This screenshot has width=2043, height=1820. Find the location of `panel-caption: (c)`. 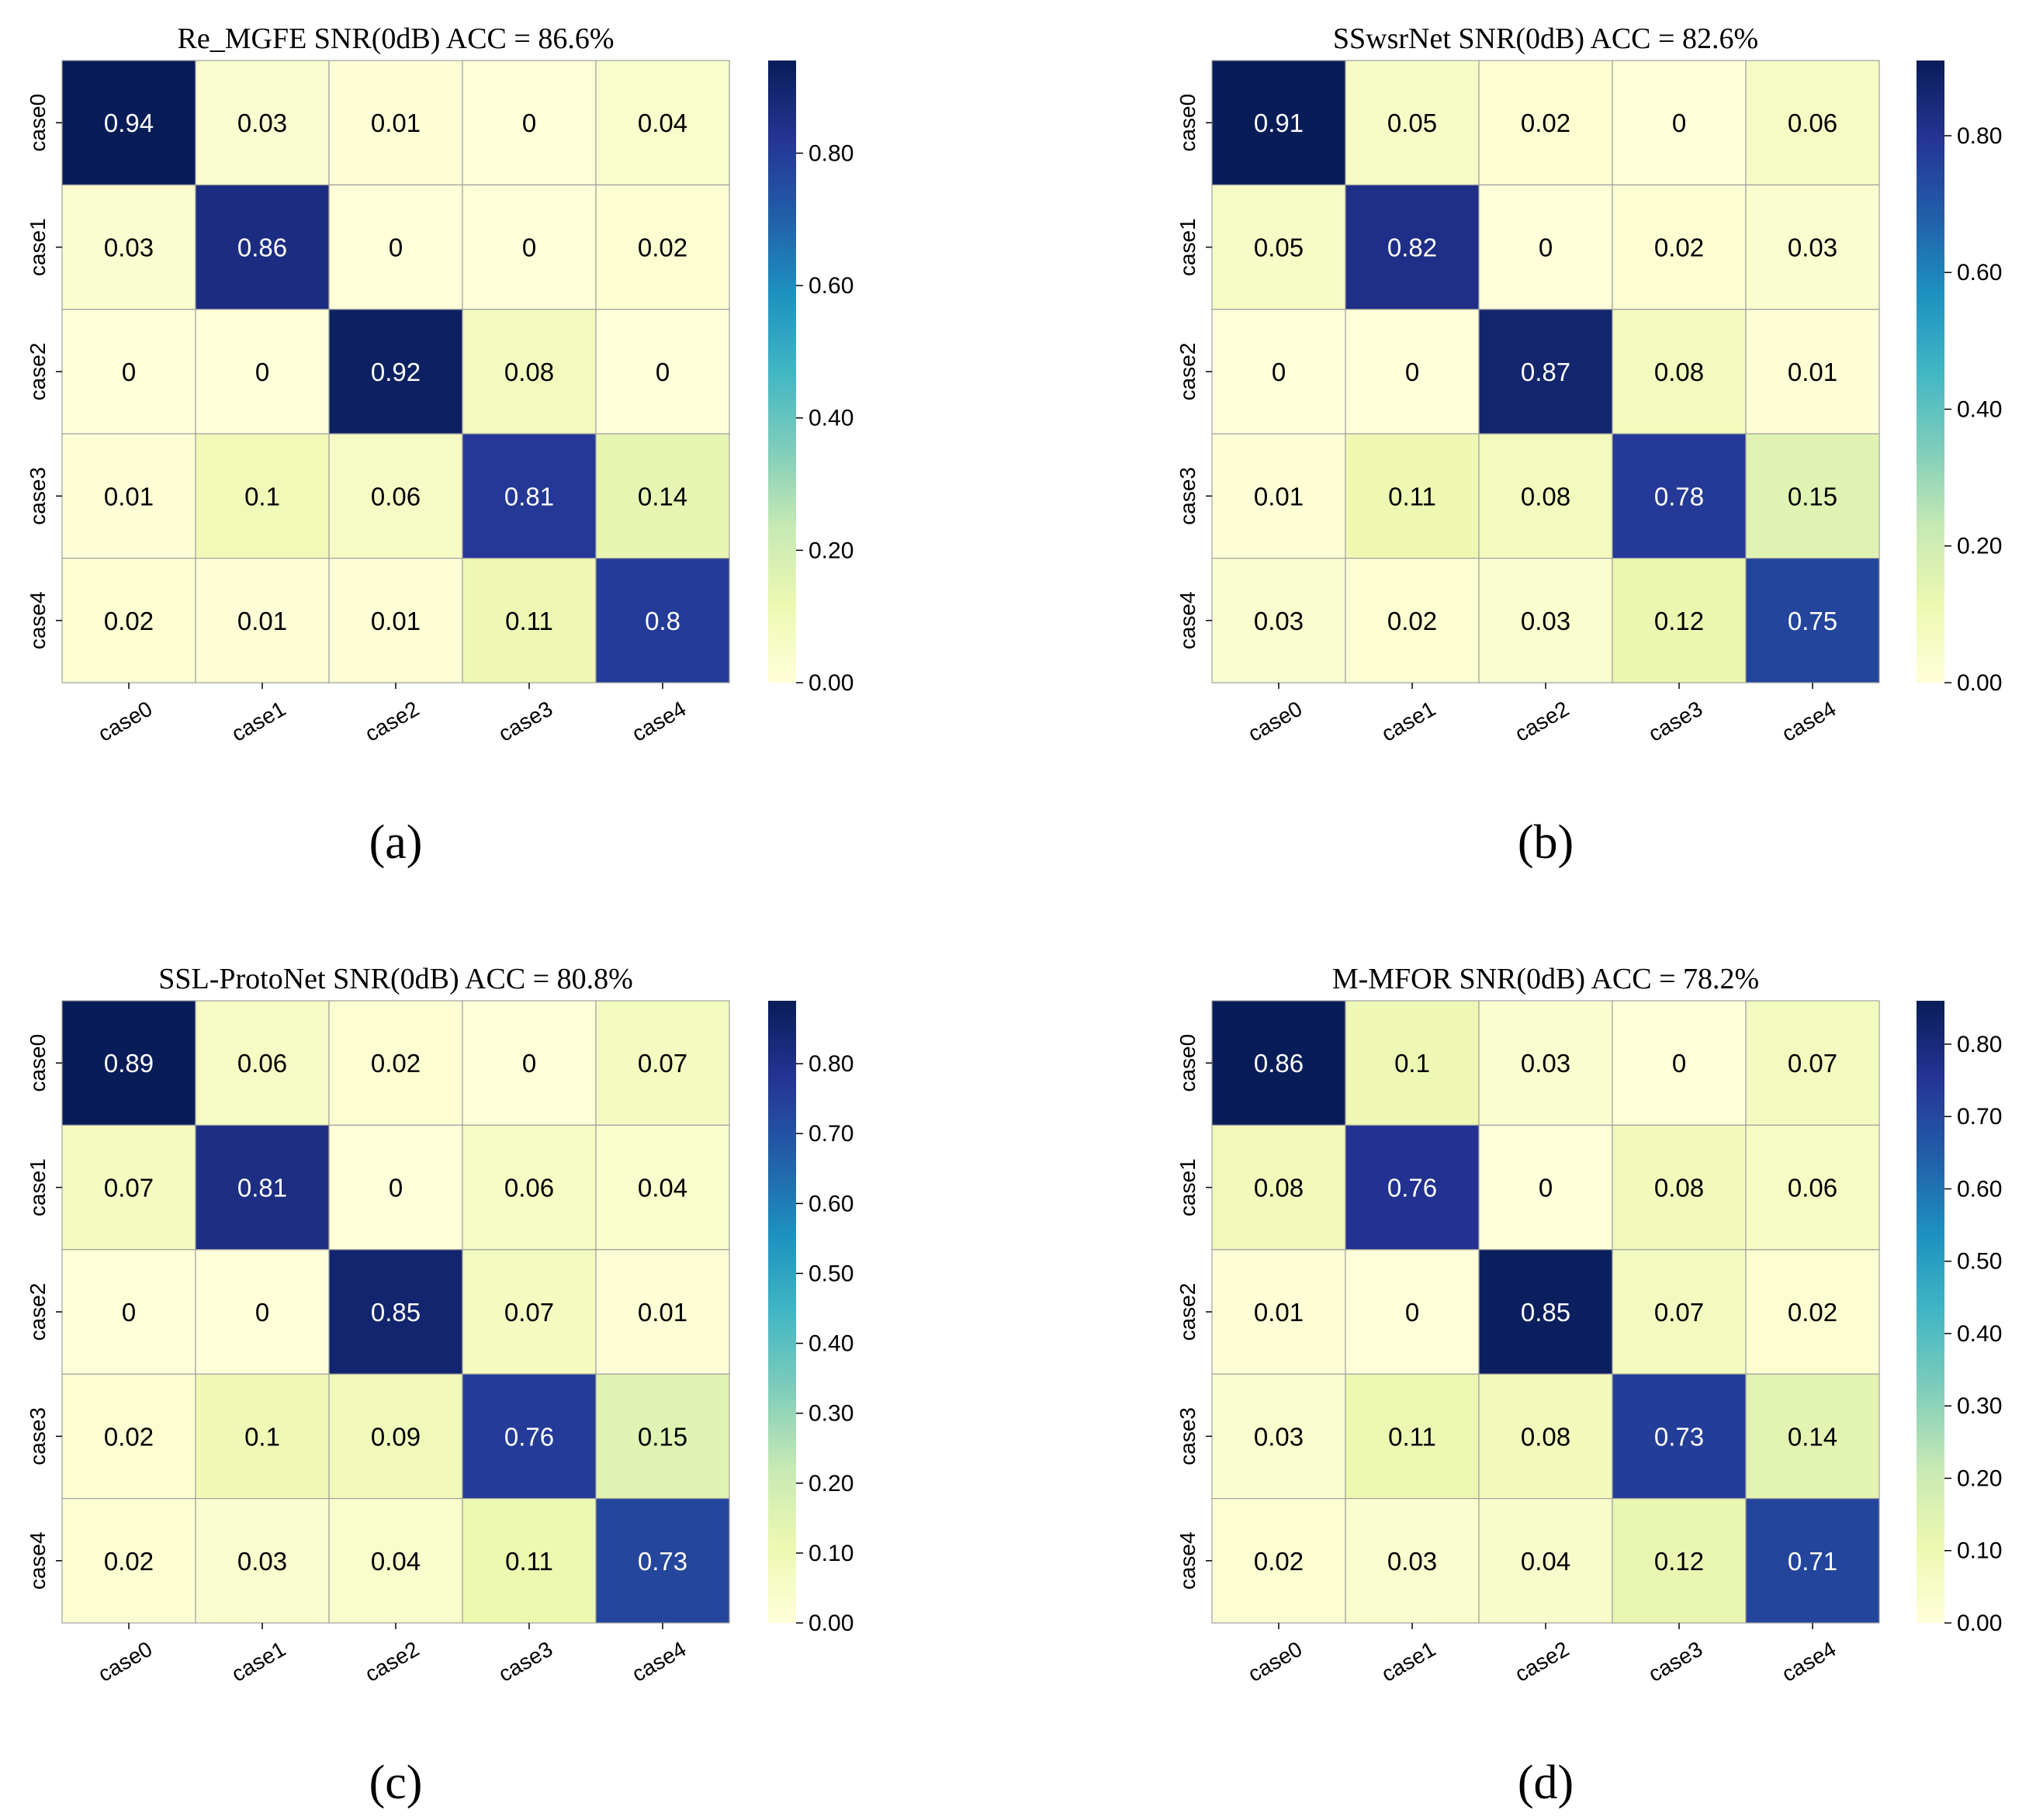

panel-caption: (c) is located at coordinates (396, 1783).